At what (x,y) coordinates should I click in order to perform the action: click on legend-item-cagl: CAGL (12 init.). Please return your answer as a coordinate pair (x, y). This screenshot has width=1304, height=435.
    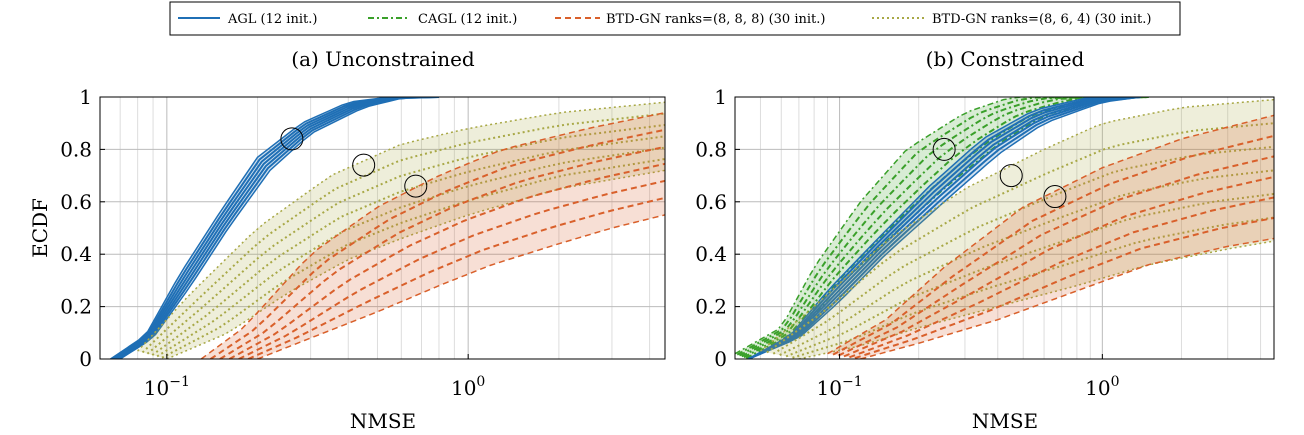
    Looking at the image, I should click on (442, 19).